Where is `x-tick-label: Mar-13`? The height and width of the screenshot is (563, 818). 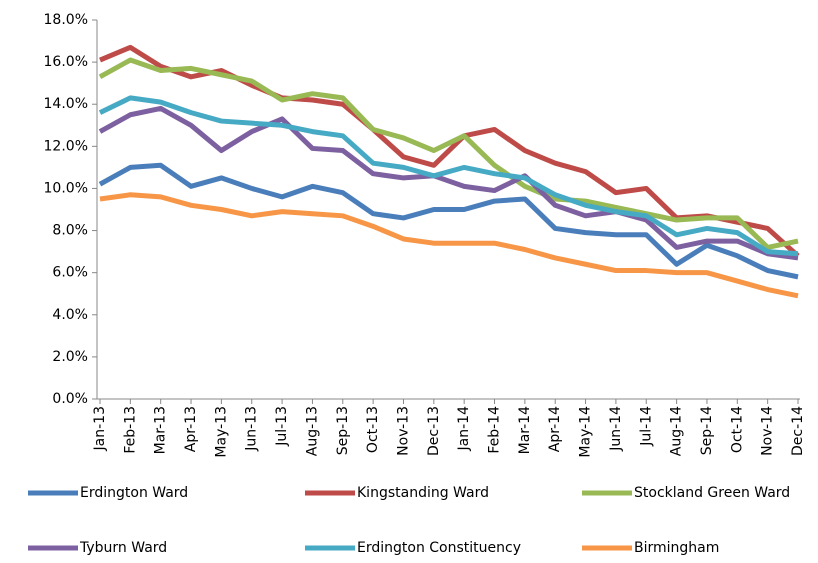 x-tick-label: Mar-13 is located at coordinates (161, 430).